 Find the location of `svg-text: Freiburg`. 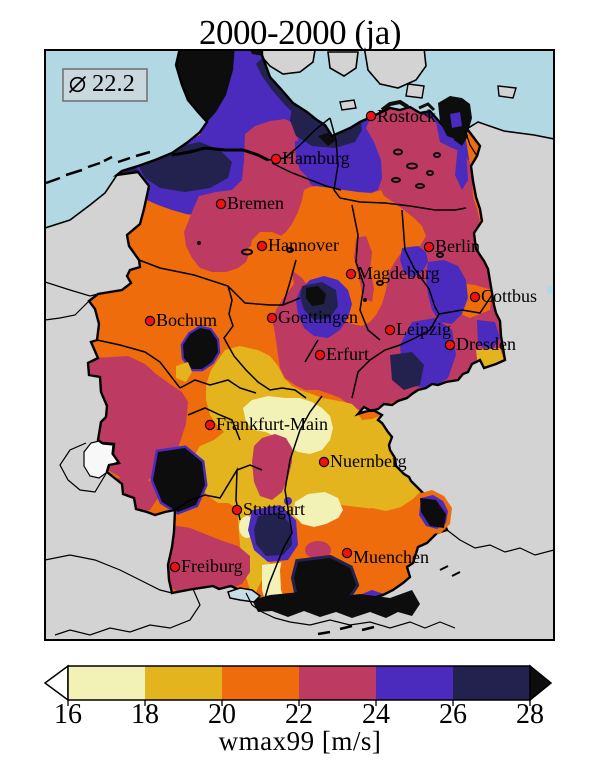

svg-text: Freiburg is located at coordinates (212, 566).